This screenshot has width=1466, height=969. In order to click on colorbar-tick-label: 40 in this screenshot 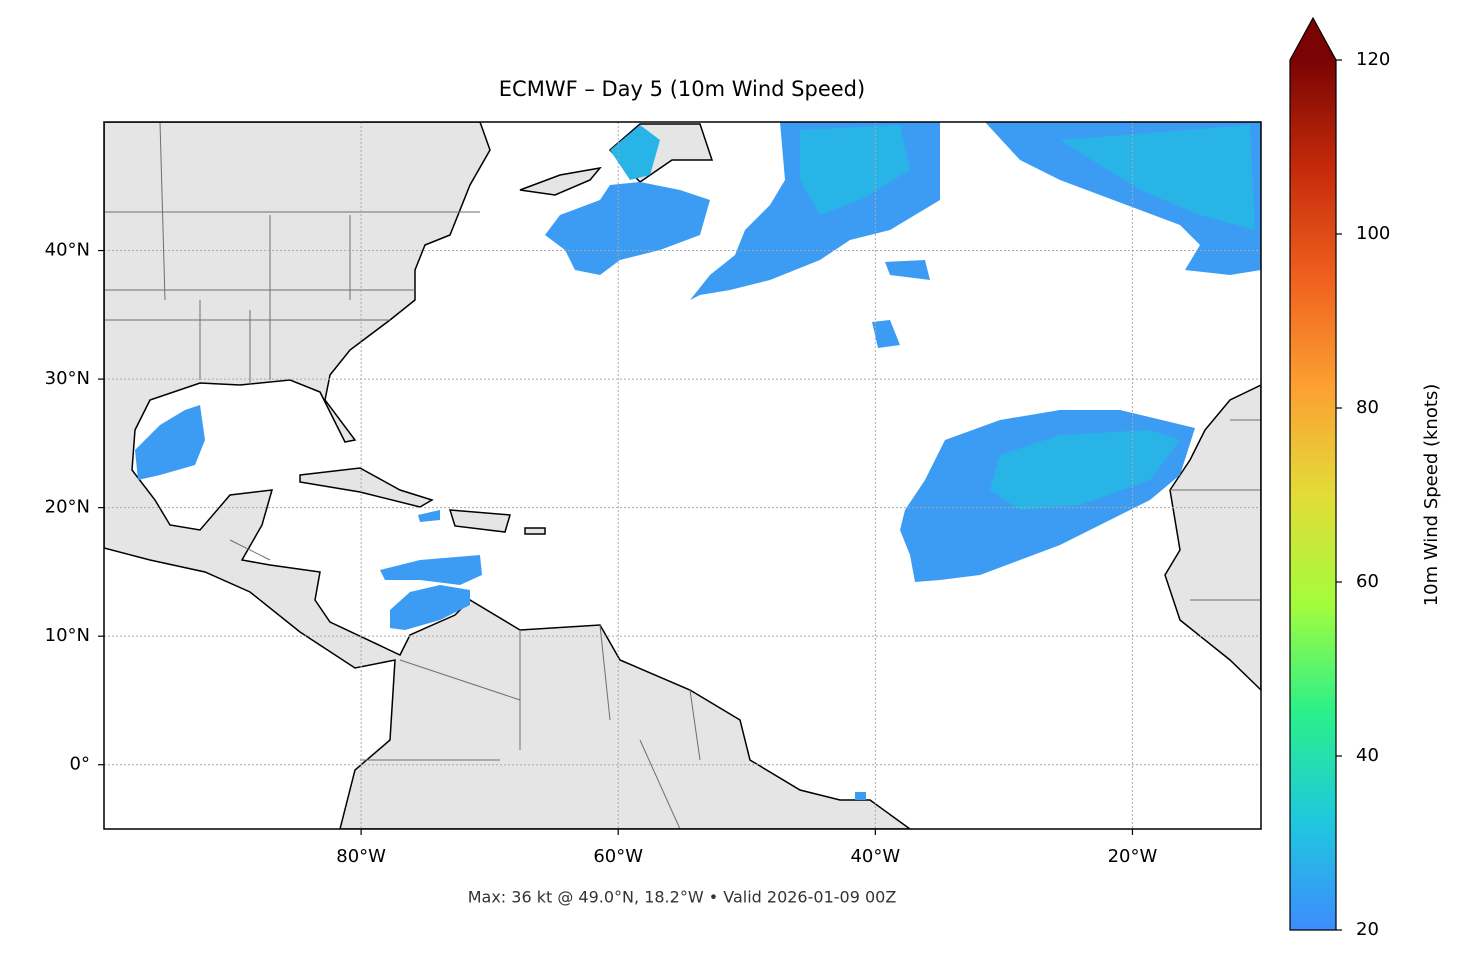, I will do `click(1367, 755)`.